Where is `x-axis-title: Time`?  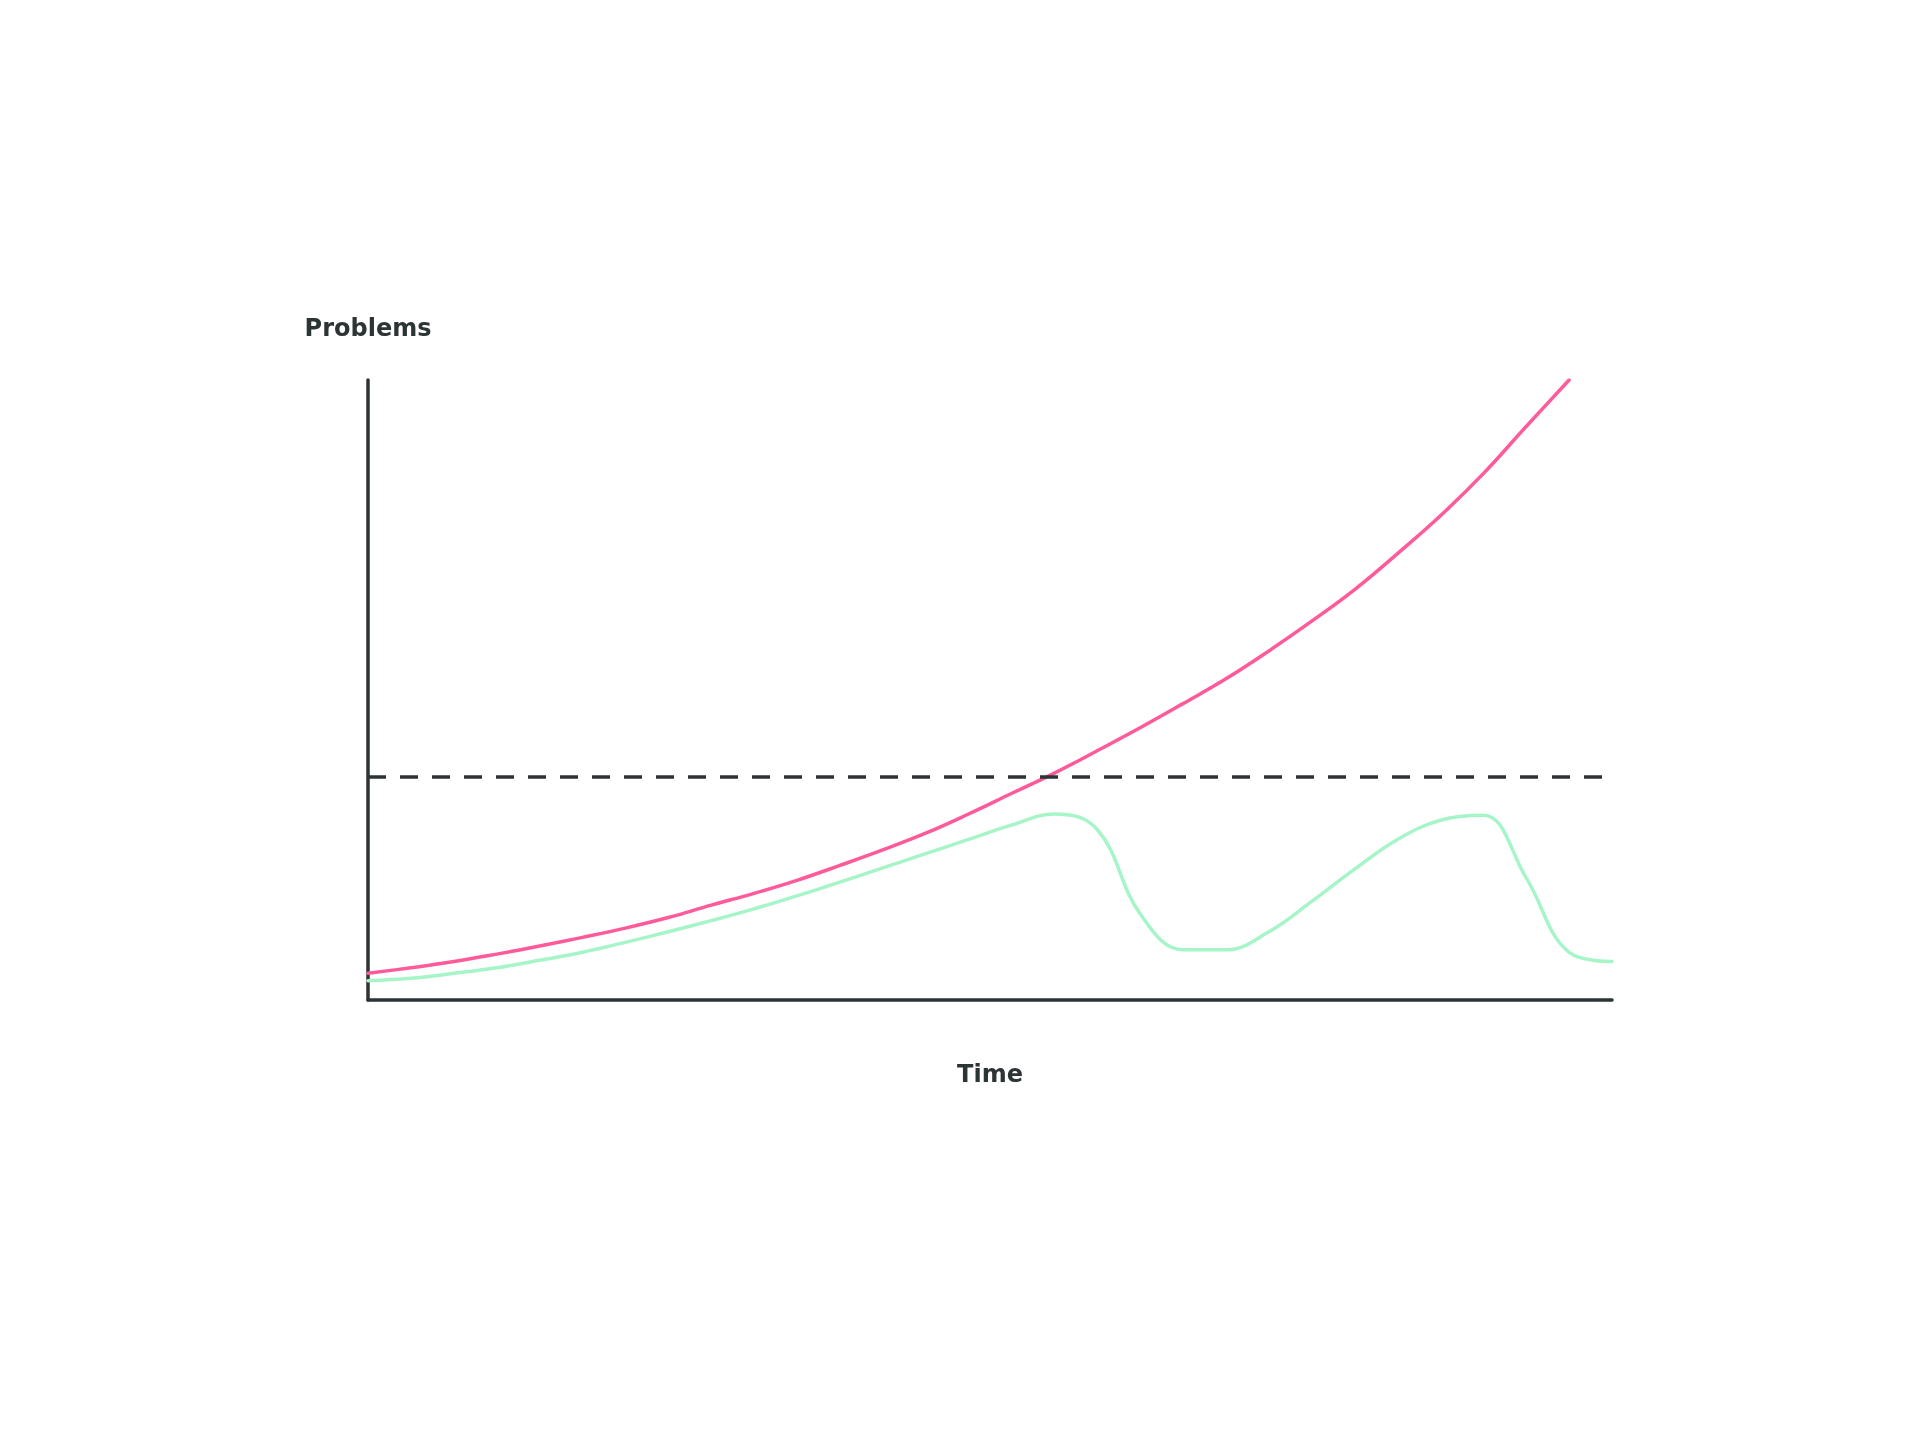 x-axis-title: Time is located at coordinates (990, 1074).